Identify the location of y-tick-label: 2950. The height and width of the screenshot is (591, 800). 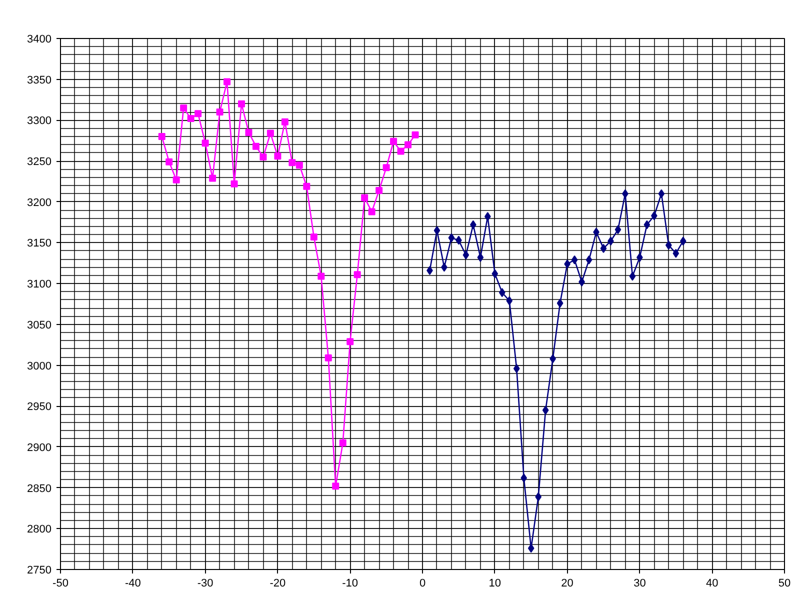
(39, 407).